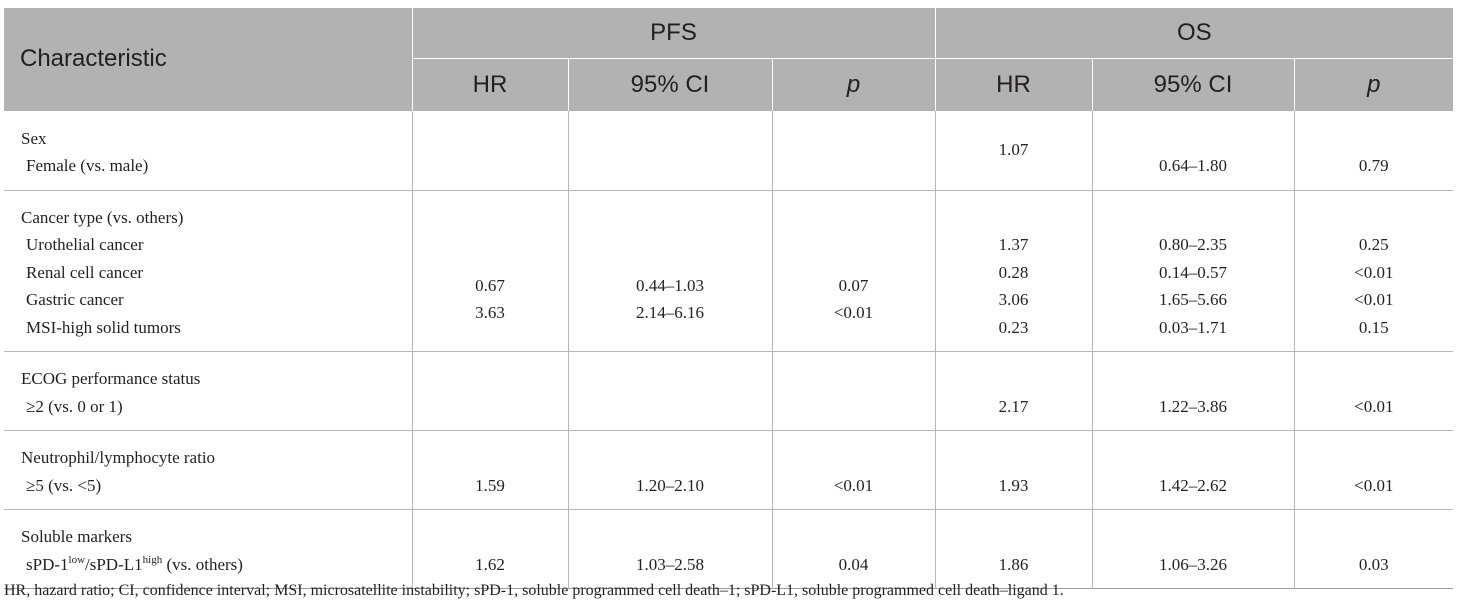 The width and height of the screenshot is (1460, 612). What do you see at coordinates (1013, 564) in the screenshot?
I see `value: 1.86` at bounding box center [1013, 564].